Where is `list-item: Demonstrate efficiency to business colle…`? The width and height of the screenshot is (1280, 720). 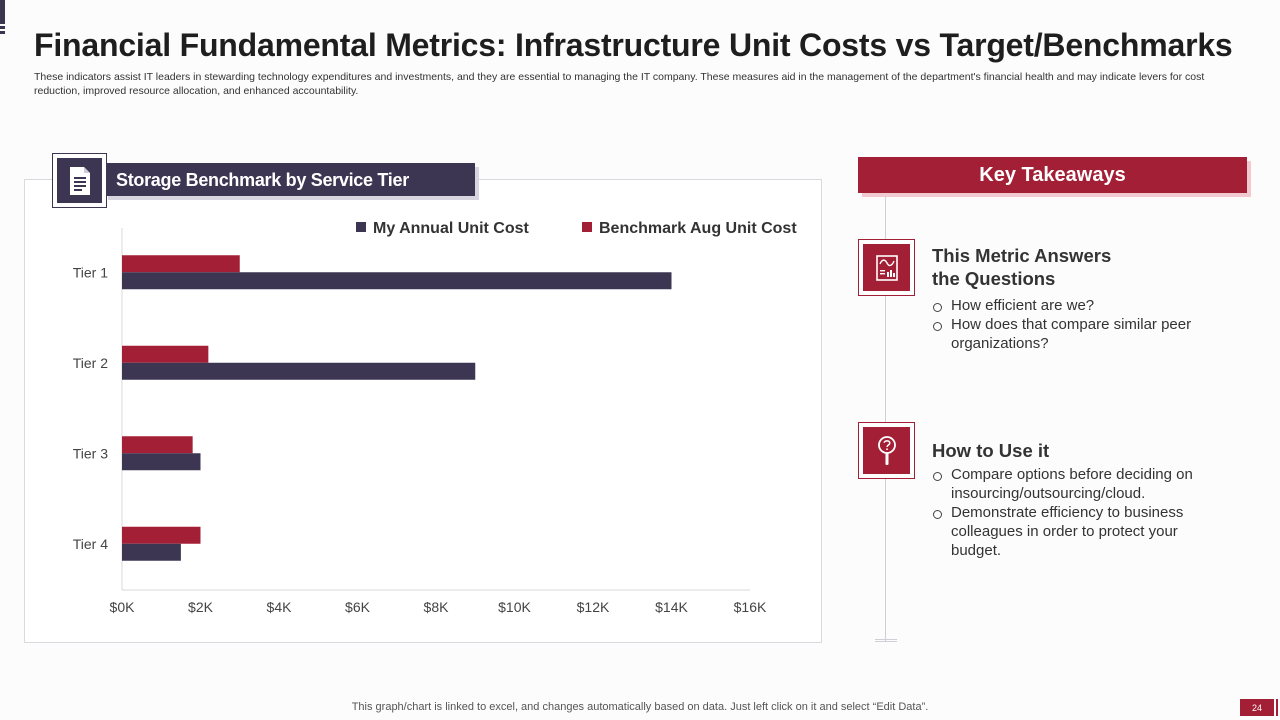 list-item: Demonstrate efficiency to business colle… is located at coordinates (1072, 531).